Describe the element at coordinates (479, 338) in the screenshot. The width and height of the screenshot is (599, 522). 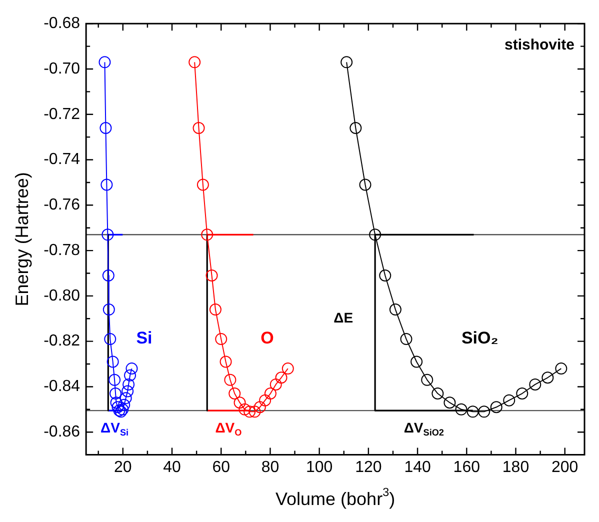
I see `text: SiO₂` at that location.